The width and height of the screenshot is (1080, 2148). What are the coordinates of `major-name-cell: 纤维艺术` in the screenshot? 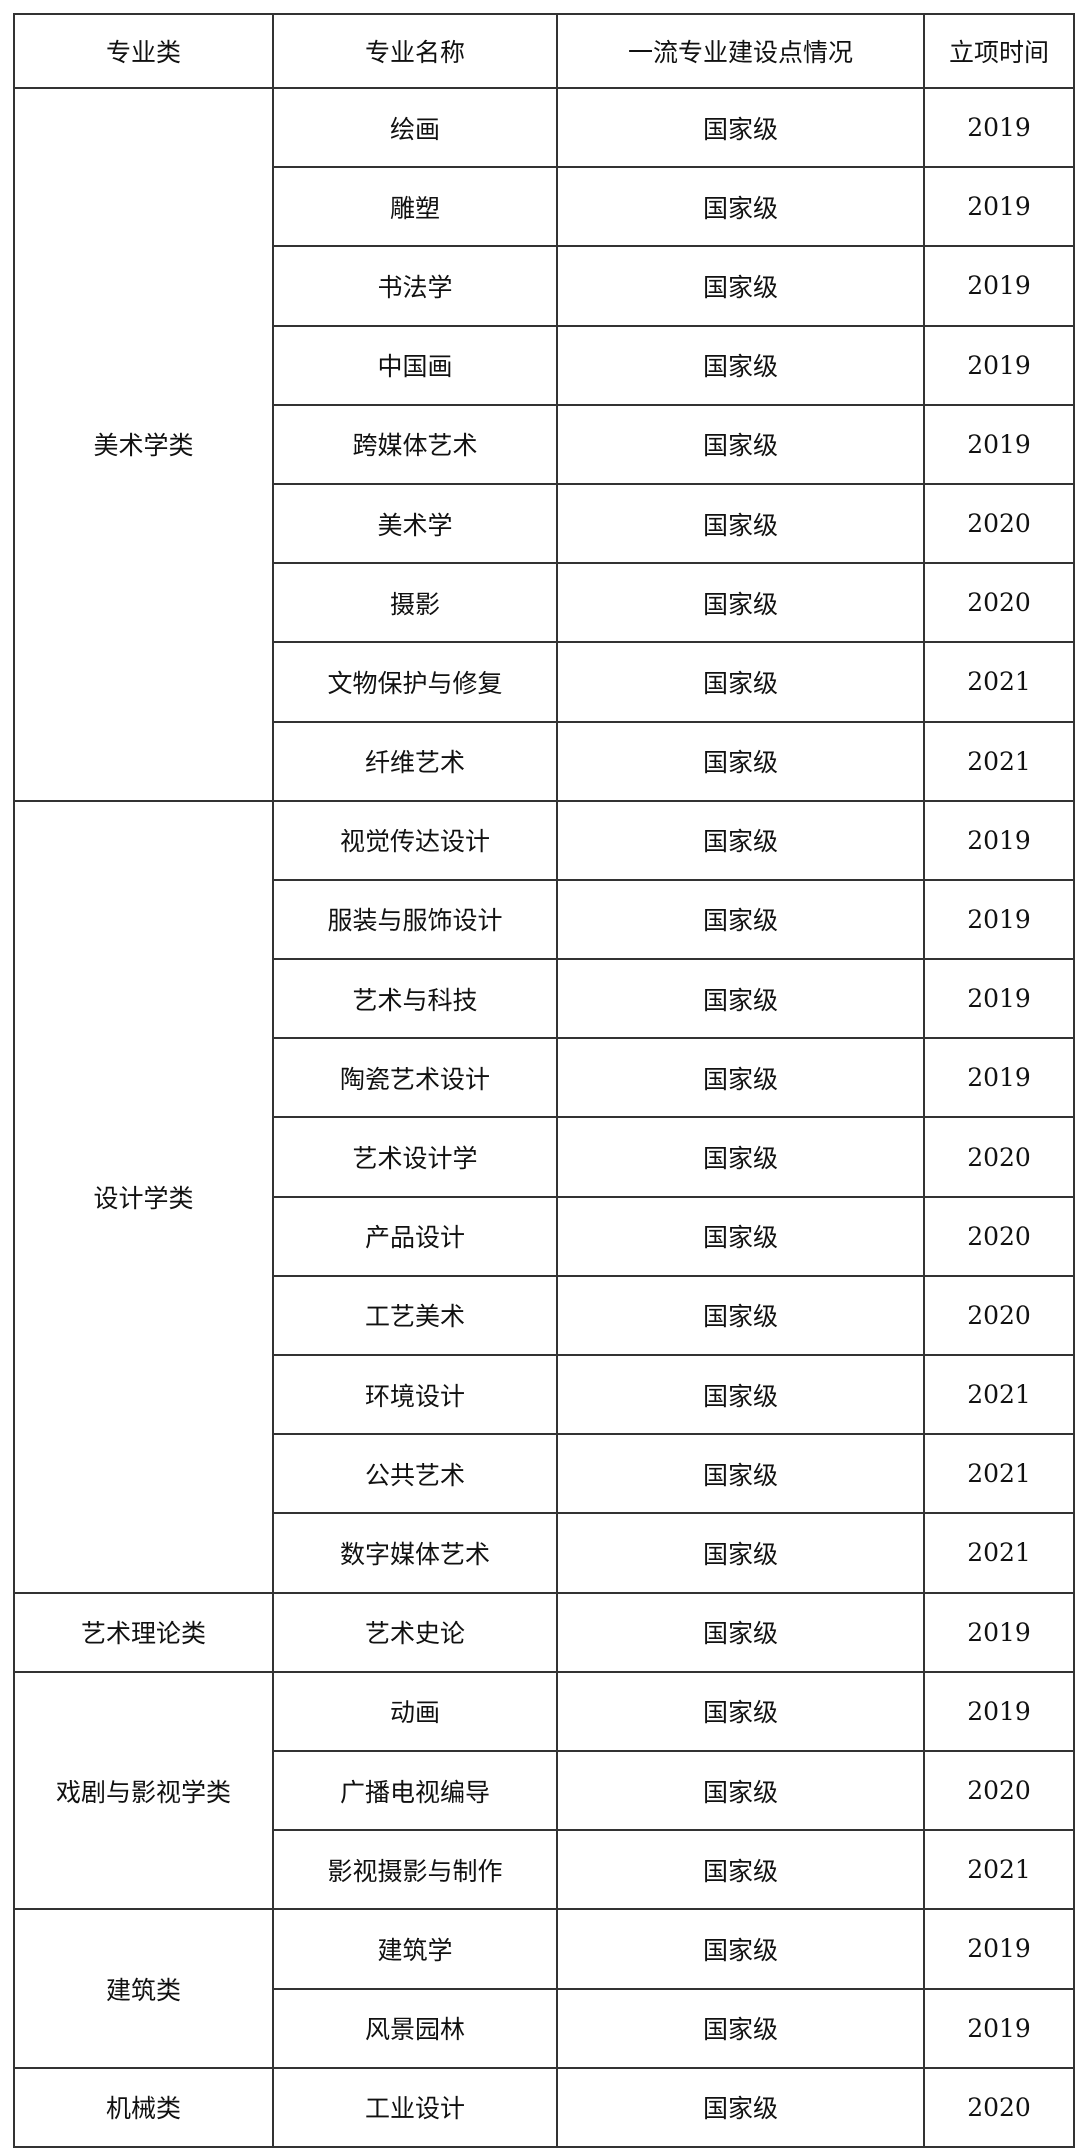 It's located at (415, 761).